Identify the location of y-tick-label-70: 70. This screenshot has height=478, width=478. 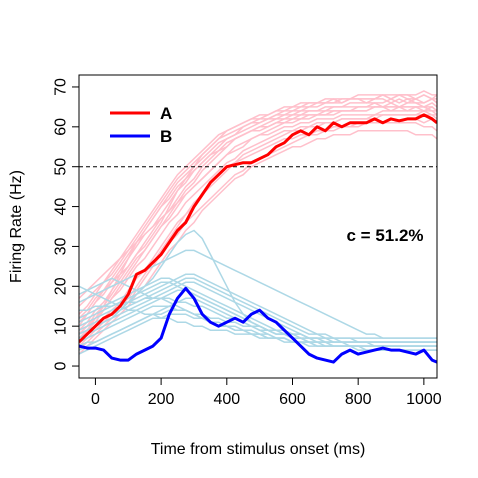
(61, 87).